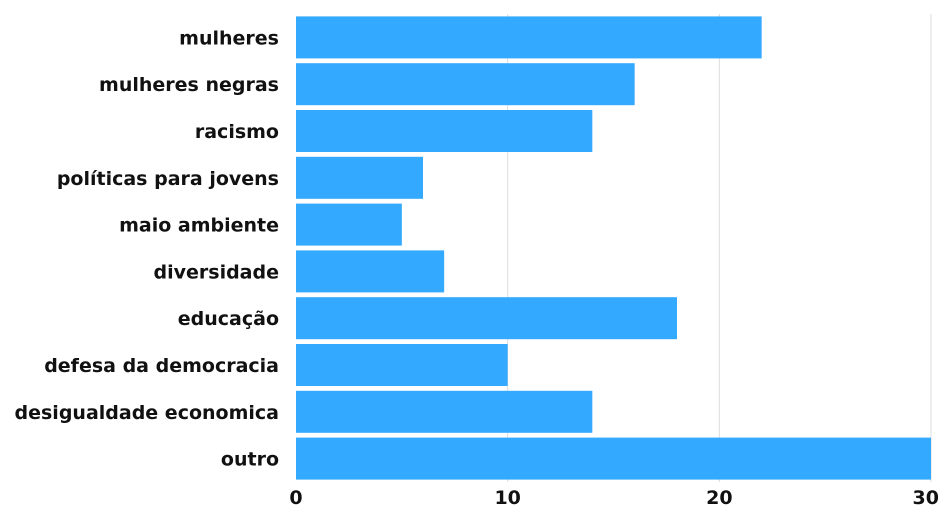 This screenshot has height=515, width=946. Describe the element at coordinates (614, 498) in the screenshot. I see `x-tick-labels: 0 10 20 30` at that location.